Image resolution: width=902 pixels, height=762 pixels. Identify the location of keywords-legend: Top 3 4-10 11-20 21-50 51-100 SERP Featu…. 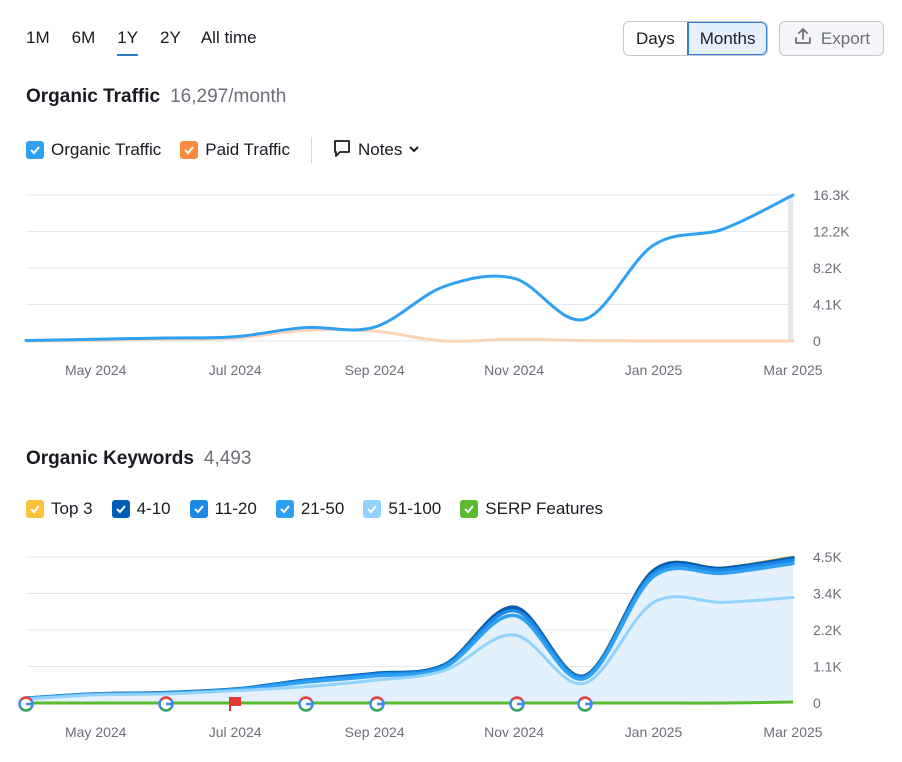
(324, 509).